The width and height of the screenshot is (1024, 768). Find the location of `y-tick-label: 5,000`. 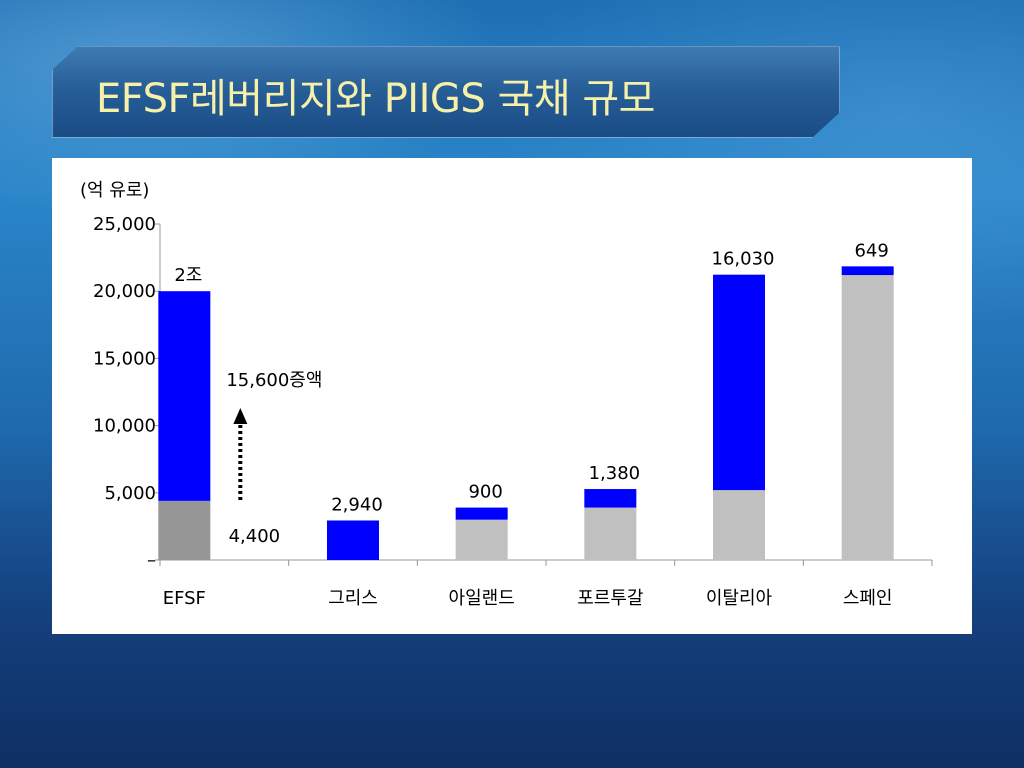

y-tick-label: 5,000 is located at coordinates (130, 493).